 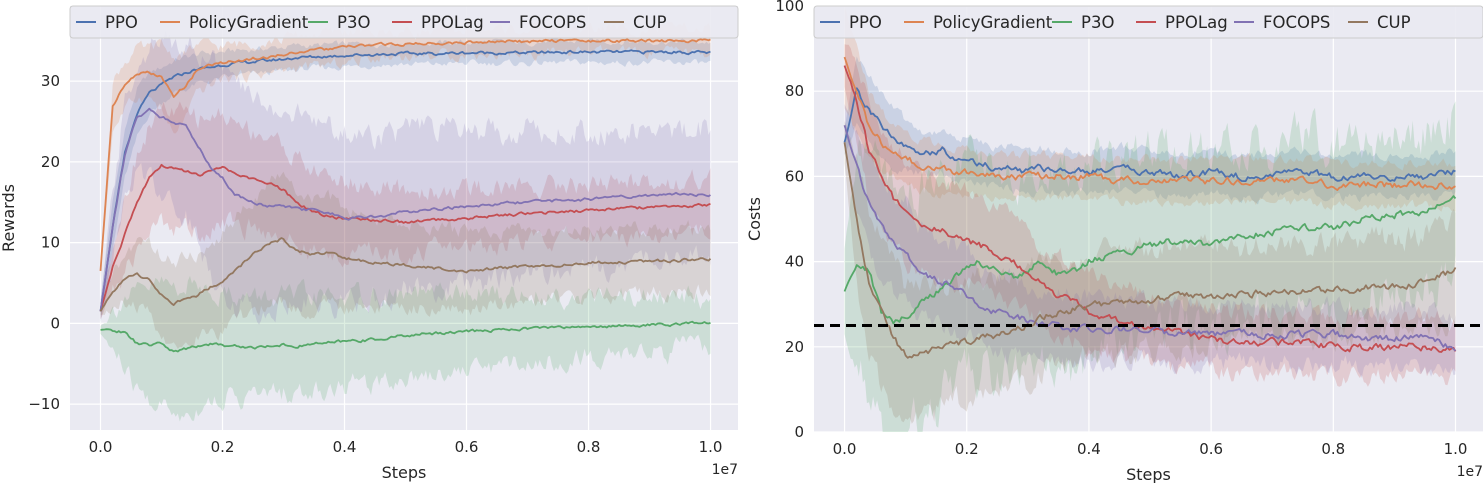 I want to click on band-ppo, so click(x=1150, y=130).